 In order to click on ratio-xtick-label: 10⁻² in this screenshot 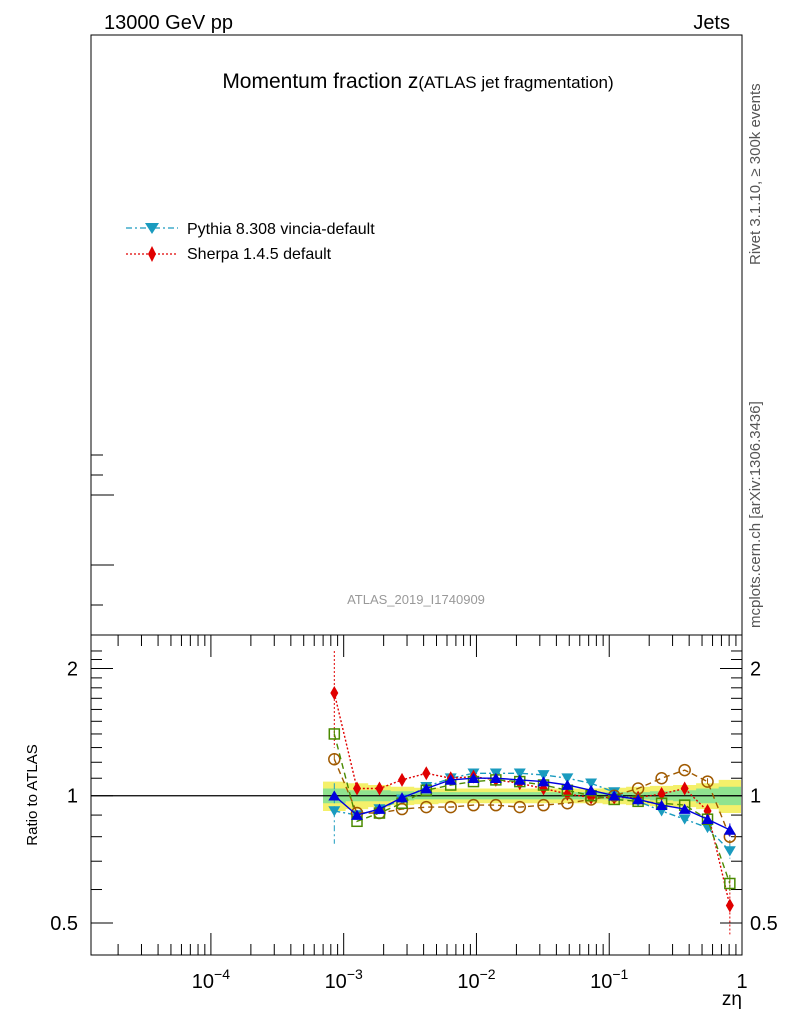, I will do `click(476, 979)`.